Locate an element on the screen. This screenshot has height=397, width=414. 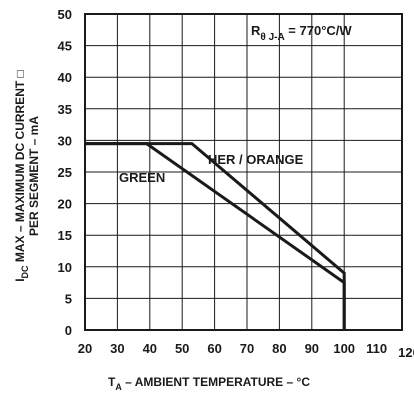
x-tick-label: 50 is located at coordinates (182, 348).